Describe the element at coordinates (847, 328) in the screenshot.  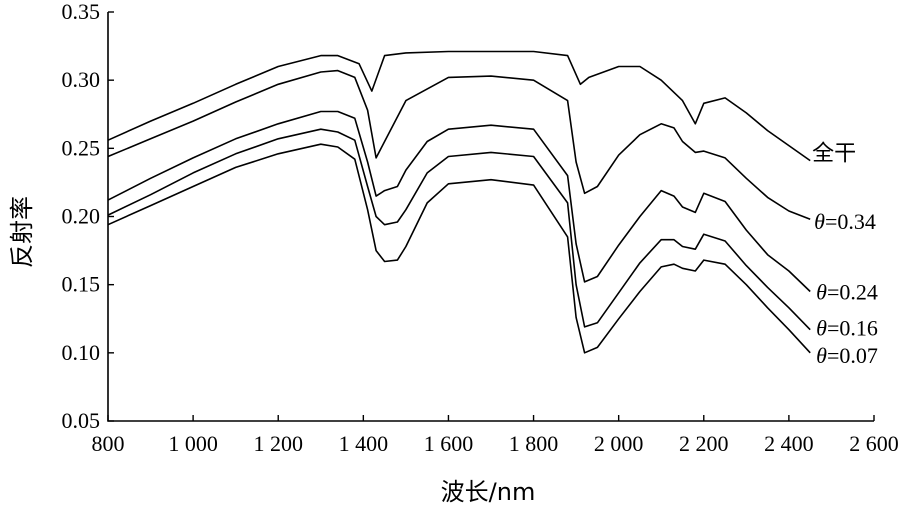
I see `series-label: θ=0.16` at that location.